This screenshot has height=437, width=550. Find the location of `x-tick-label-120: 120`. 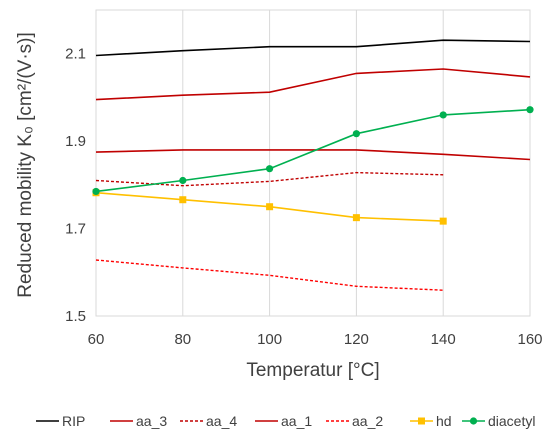

x-tick-label-120: 120 is located at coordinates (356, 339).